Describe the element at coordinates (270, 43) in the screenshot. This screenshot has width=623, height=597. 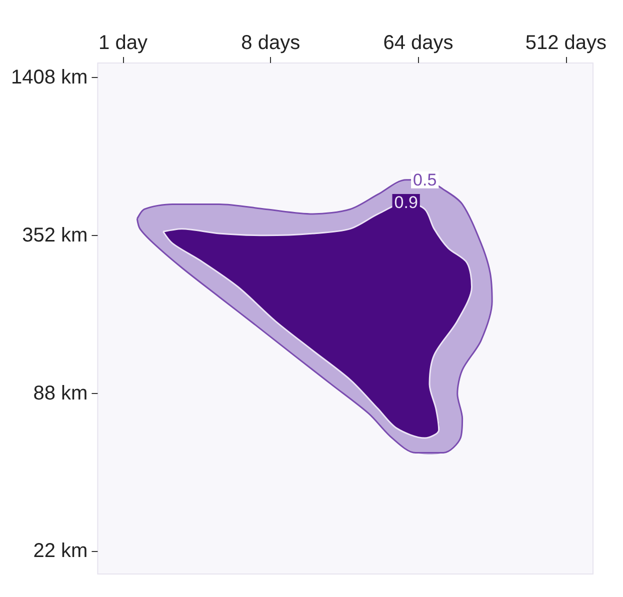
I see `x-tick-label: 8 days` at that location.